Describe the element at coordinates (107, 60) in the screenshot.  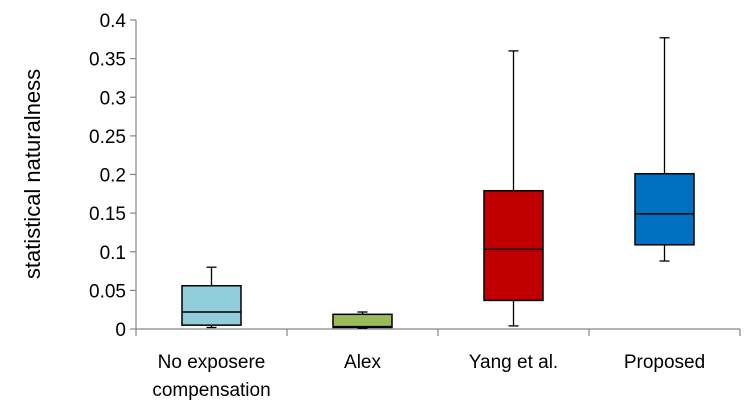
I see `y-tick-label: 0.35` at that location.